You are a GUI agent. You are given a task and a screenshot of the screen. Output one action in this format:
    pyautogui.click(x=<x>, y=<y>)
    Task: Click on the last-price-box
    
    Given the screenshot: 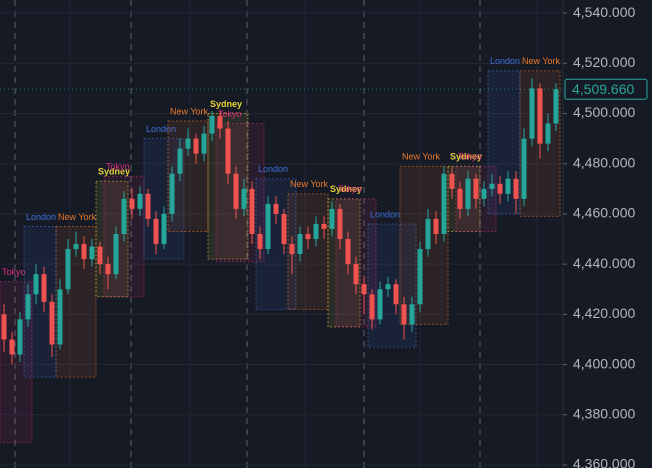 What is the action you would take?
    pyautogui.click(x=606, y=89)
    